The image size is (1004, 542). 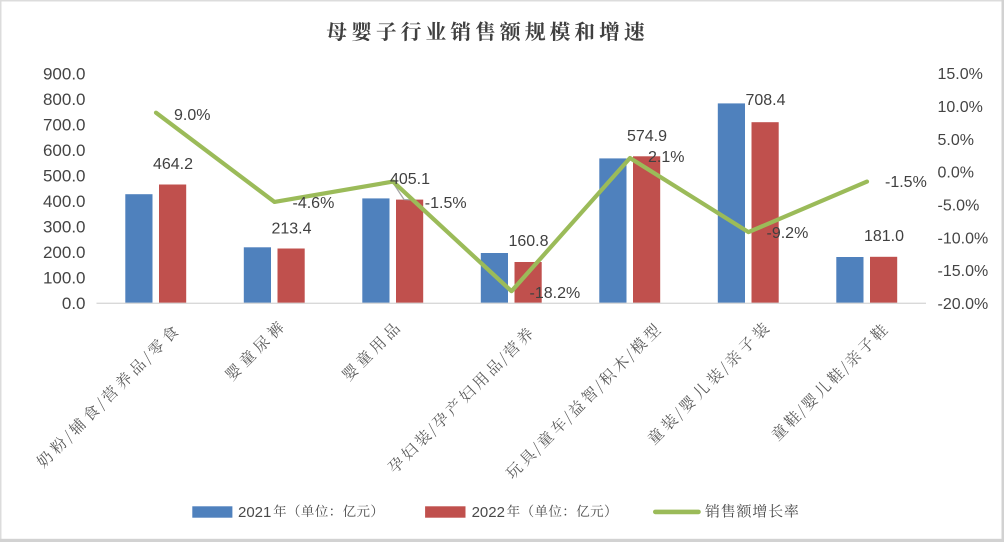 I want to click on svg-text: 2.1%, so click(x=666, y=157).